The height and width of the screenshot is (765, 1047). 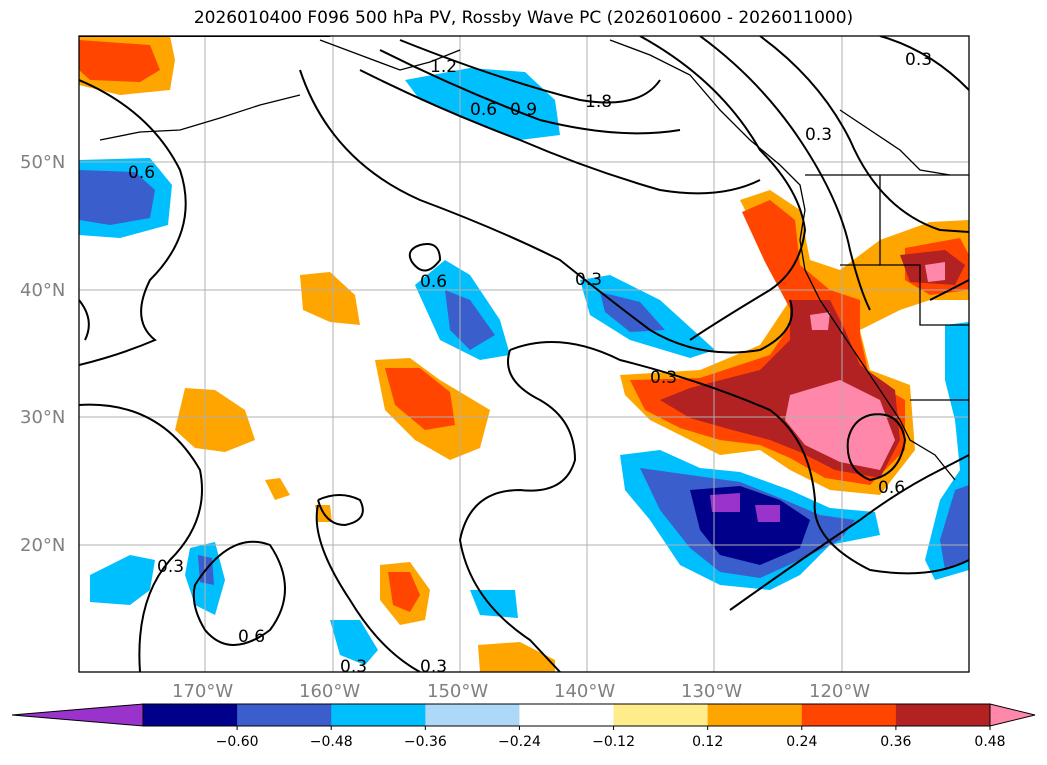 I want to click on colorbar-outline, so click(x=566, y=715).